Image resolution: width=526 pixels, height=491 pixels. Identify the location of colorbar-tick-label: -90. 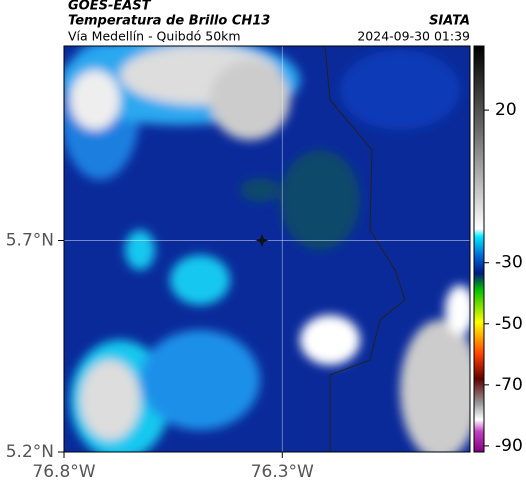
(509, 446).